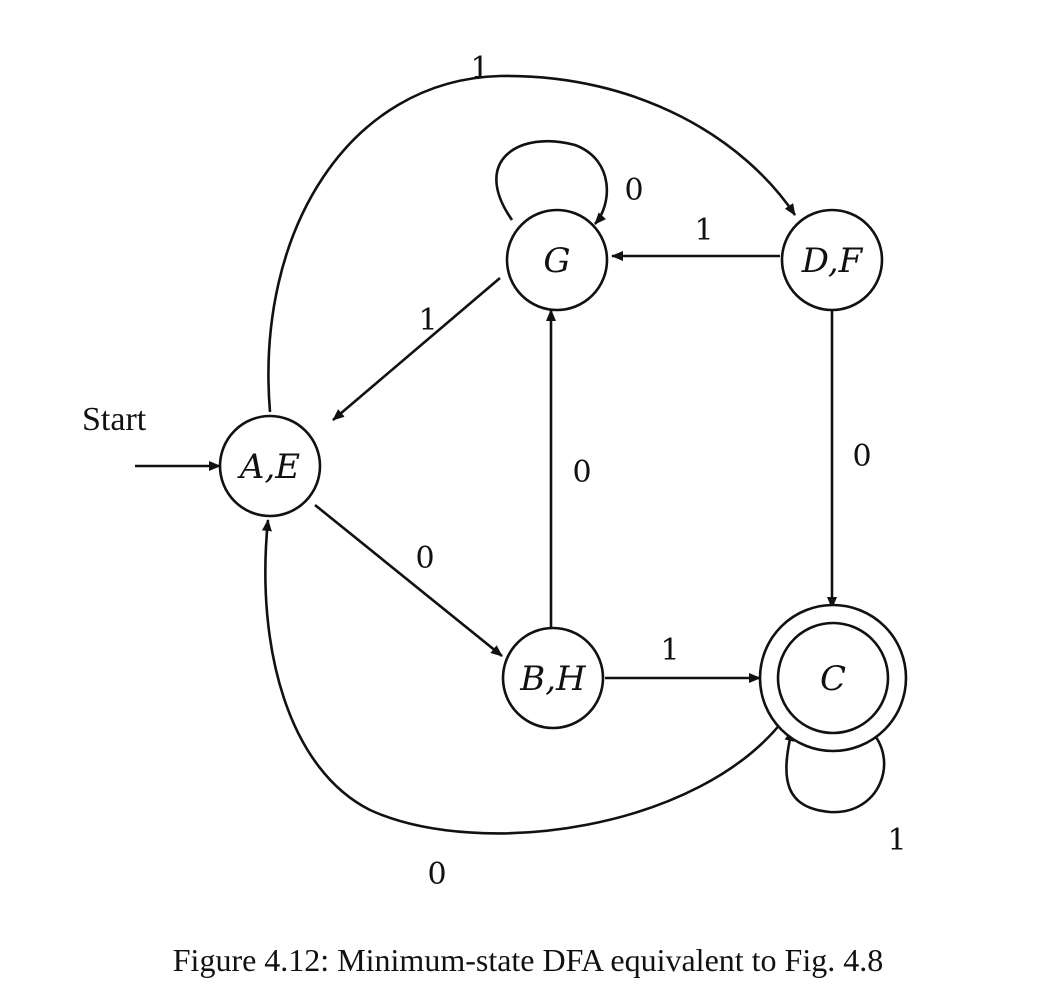 This screenshot has height=997, width=1056. I want to click on edge-g-to-ae, so click(416, 349).